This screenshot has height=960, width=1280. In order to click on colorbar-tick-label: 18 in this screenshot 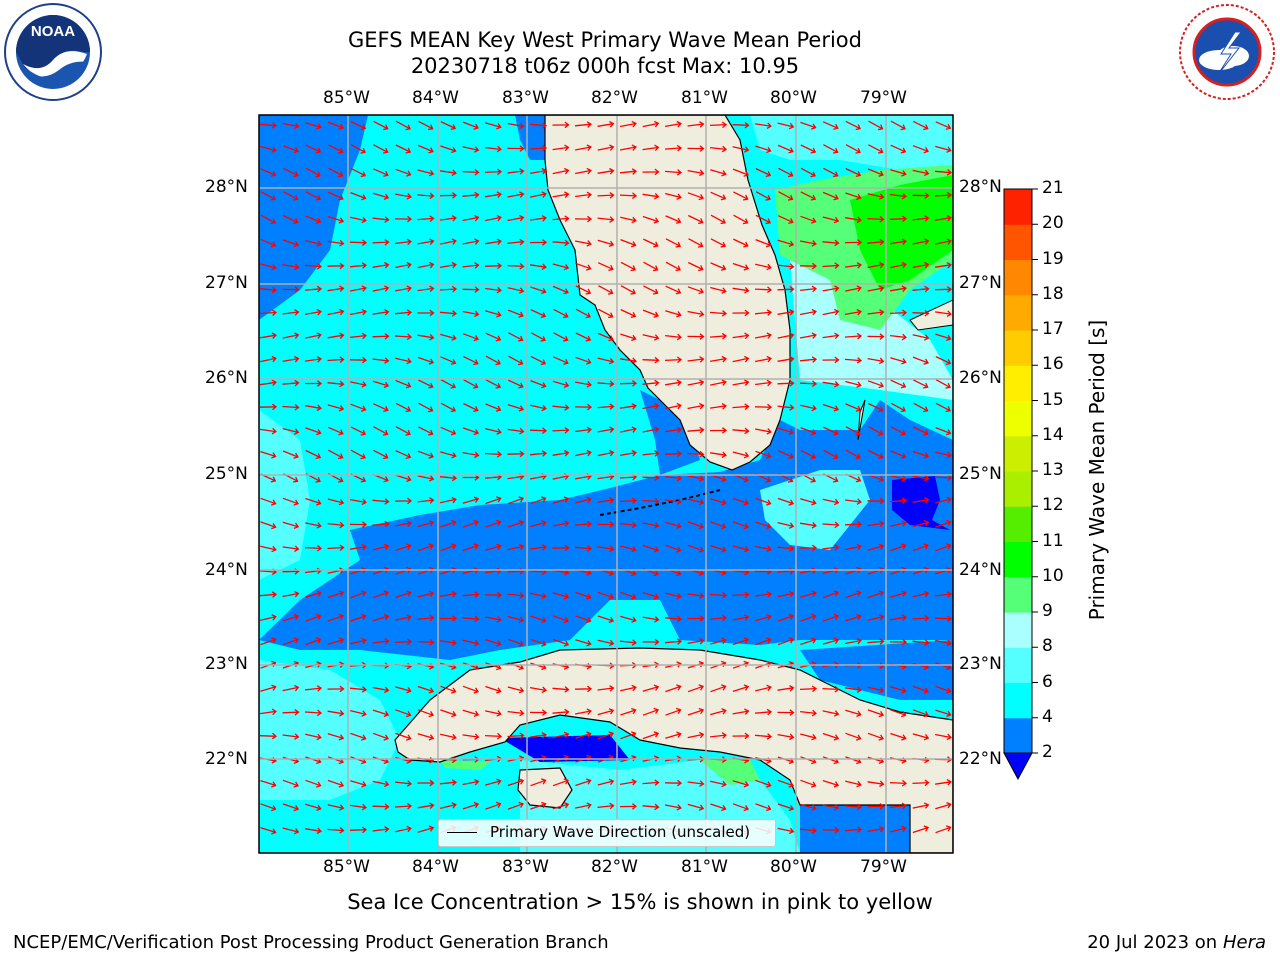, I will do `click(1053, 293)`.